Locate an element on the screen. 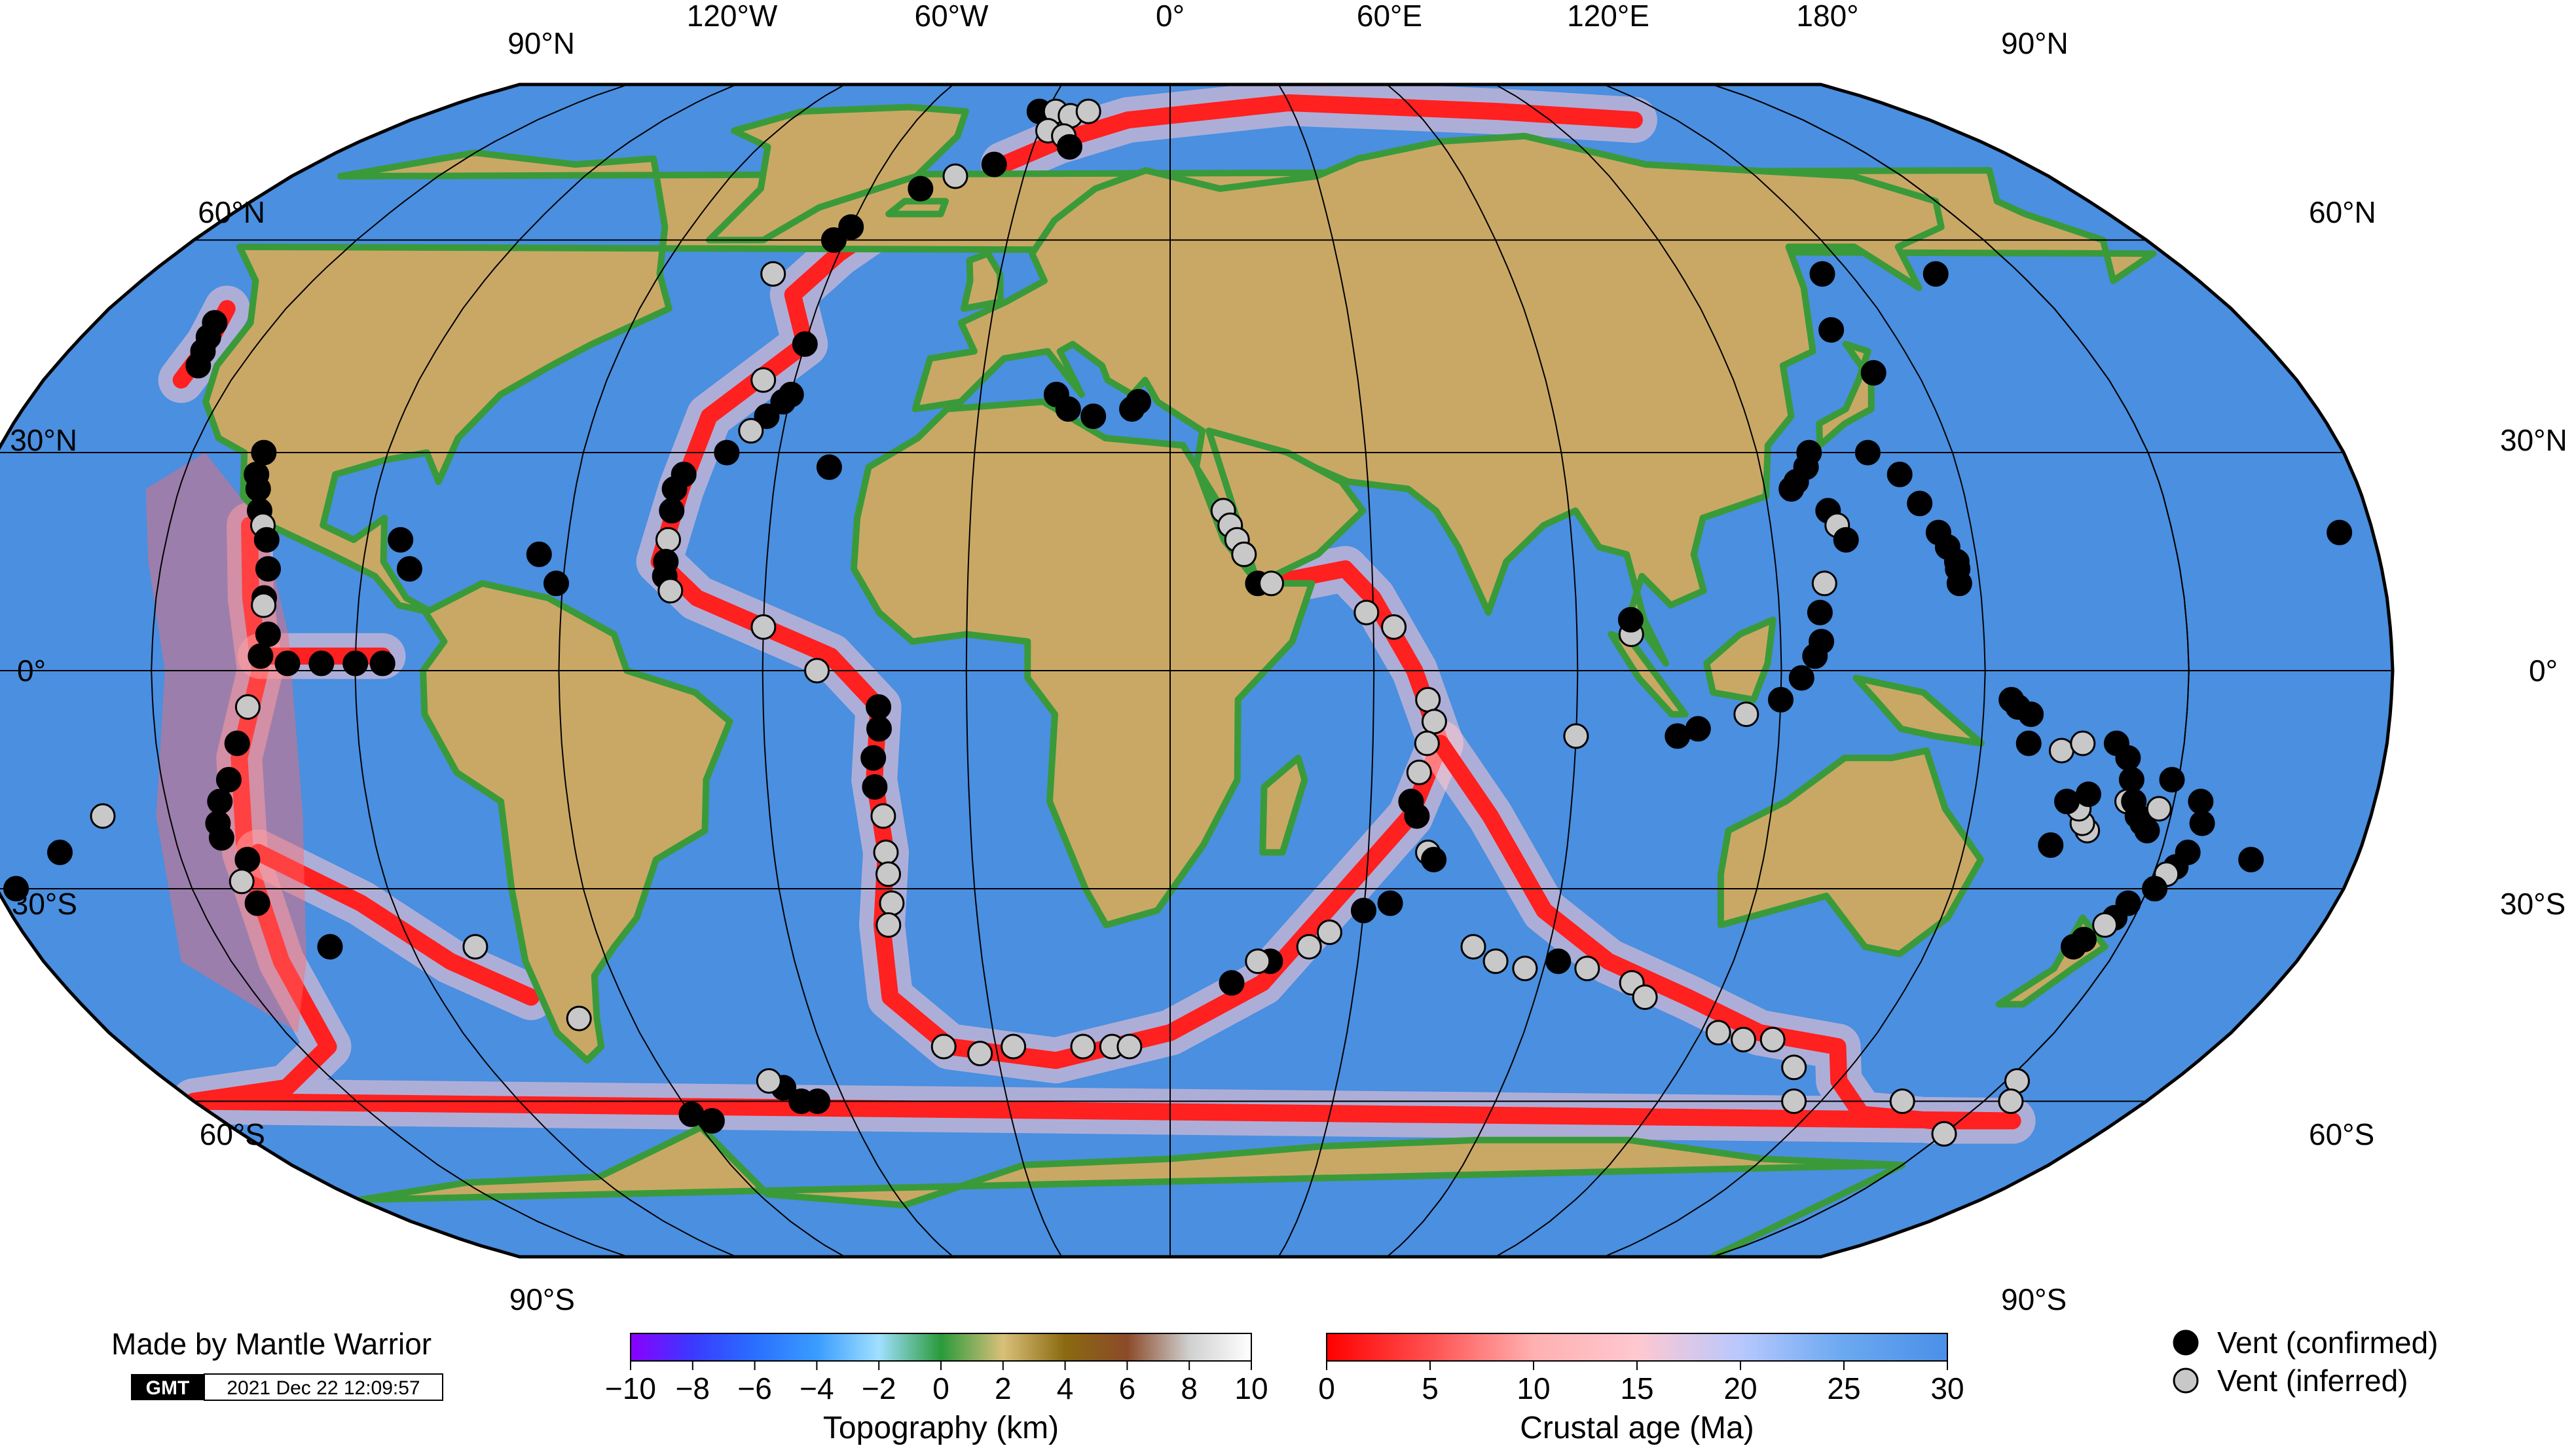 The width and height of the screenshot is (2576, 1450). lat-label-right-0: 0° is located at coordinates (2543, 671).